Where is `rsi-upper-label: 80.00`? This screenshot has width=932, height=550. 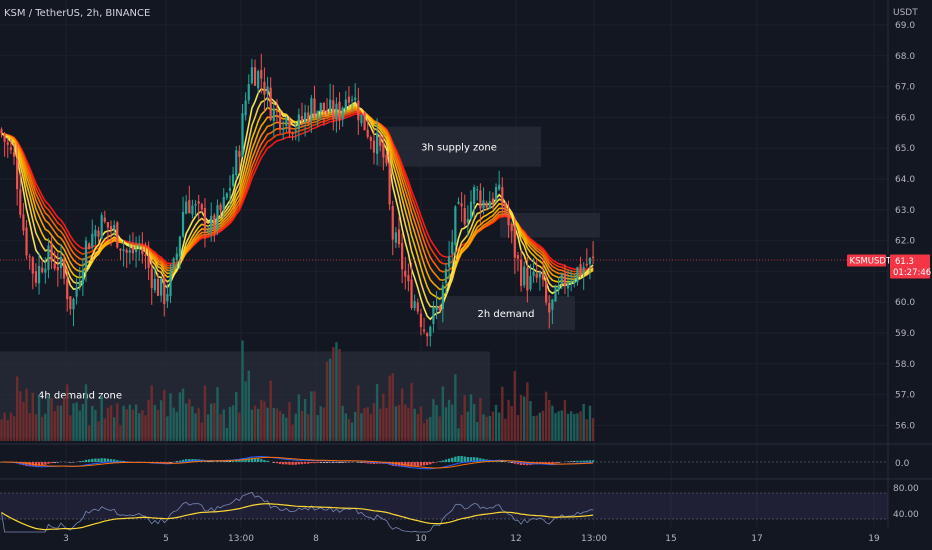
rsi-upper-label: 80.00 is located at coordinates (906, 489).